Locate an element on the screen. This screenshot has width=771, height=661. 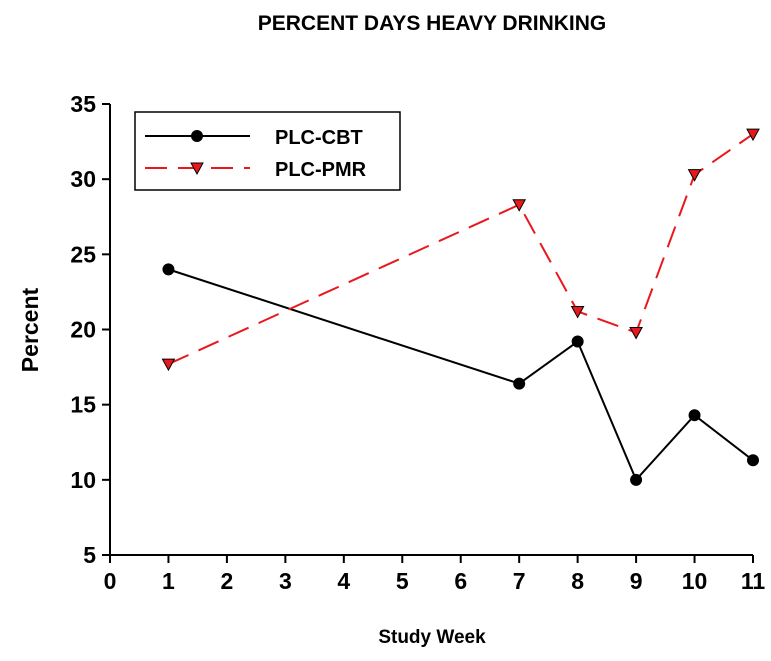
y-tick-label: 10 is located at coordinates (83, 480).